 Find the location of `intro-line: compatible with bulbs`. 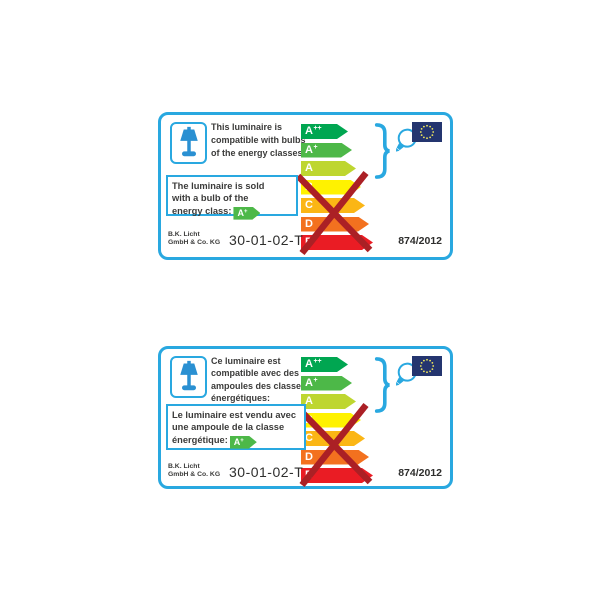

intro-line: compatible with bulbs is located at coordinates (258, 140).